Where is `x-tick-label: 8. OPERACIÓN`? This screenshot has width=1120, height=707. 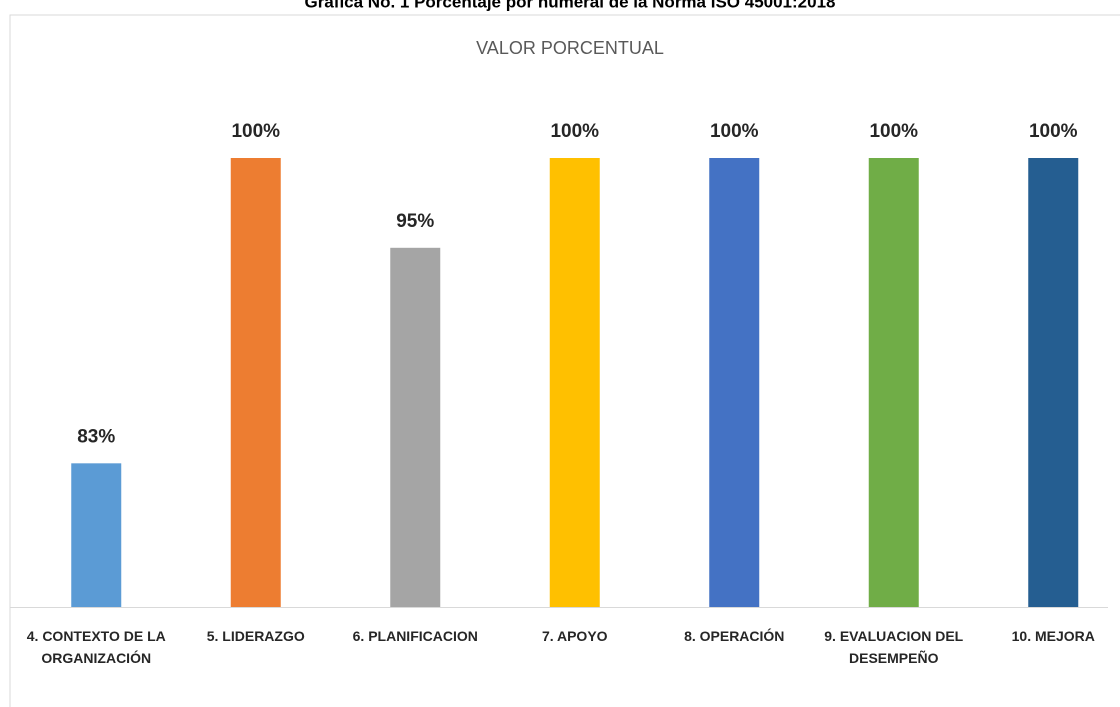
x-tick-label: 8. OPERACIÓN is located at coordinates (734, 636).